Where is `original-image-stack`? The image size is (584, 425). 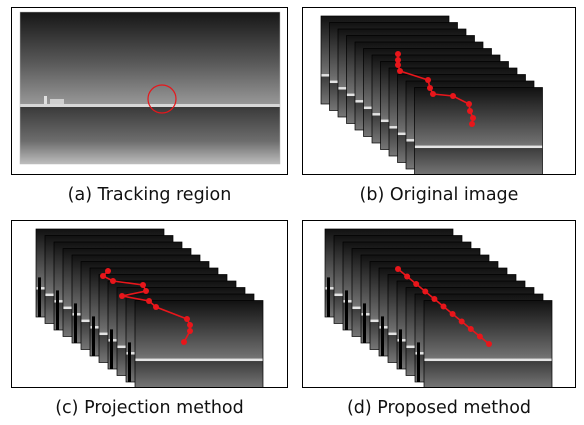
original-image-stack is located at coordinates (431, 94).